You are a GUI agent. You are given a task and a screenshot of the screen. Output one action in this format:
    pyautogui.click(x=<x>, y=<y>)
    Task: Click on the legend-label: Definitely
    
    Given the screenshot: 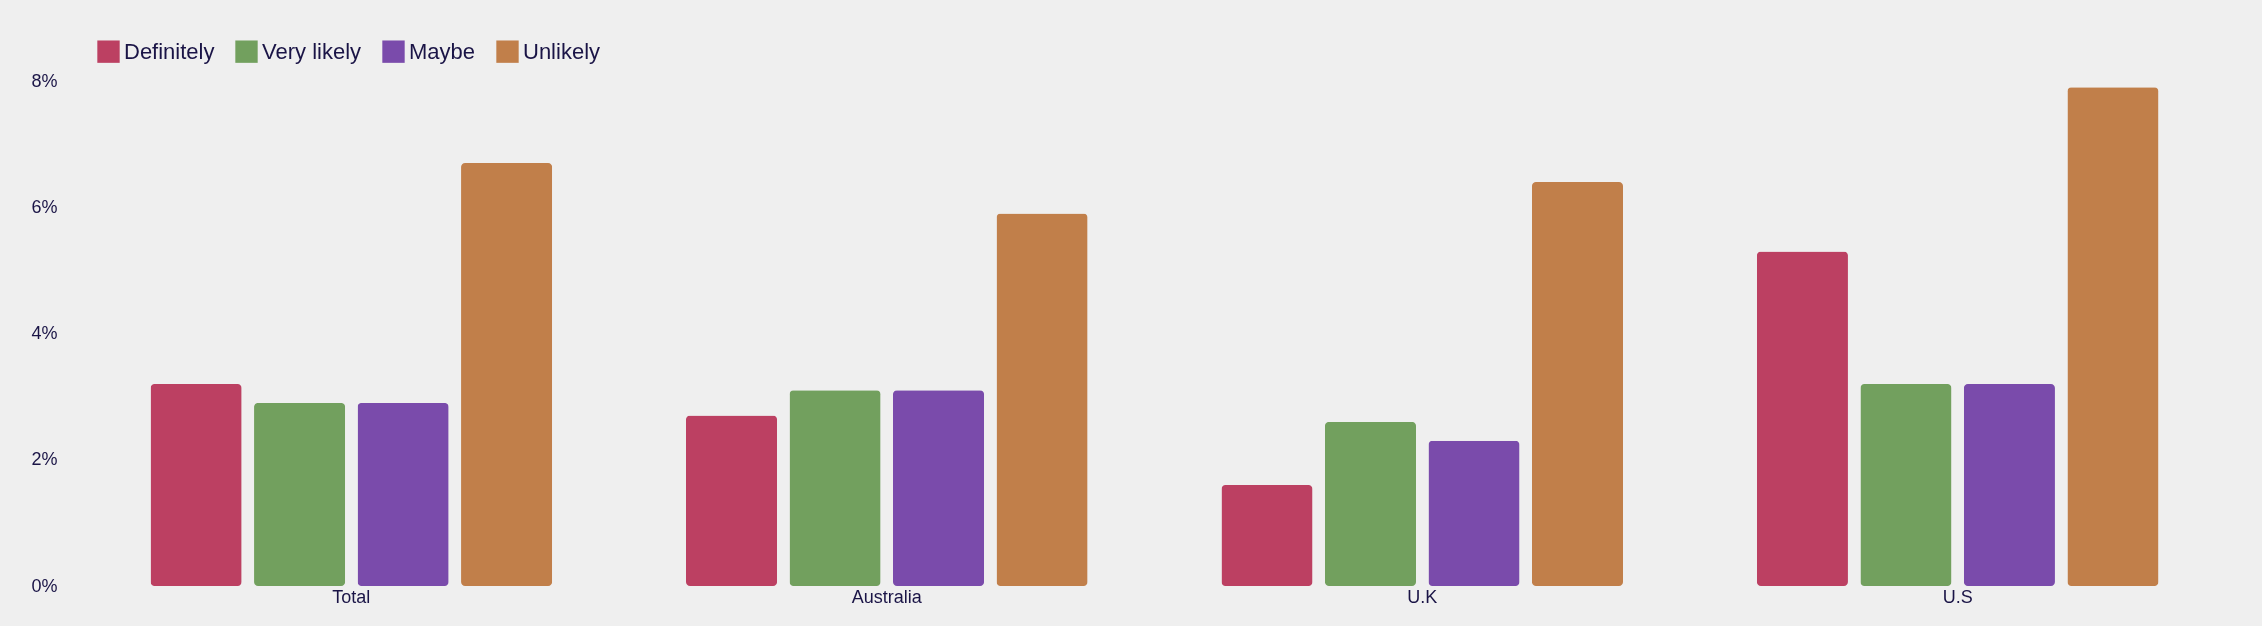 What is the action you would take?
    pyautogui.click(x=169, y=51)
    